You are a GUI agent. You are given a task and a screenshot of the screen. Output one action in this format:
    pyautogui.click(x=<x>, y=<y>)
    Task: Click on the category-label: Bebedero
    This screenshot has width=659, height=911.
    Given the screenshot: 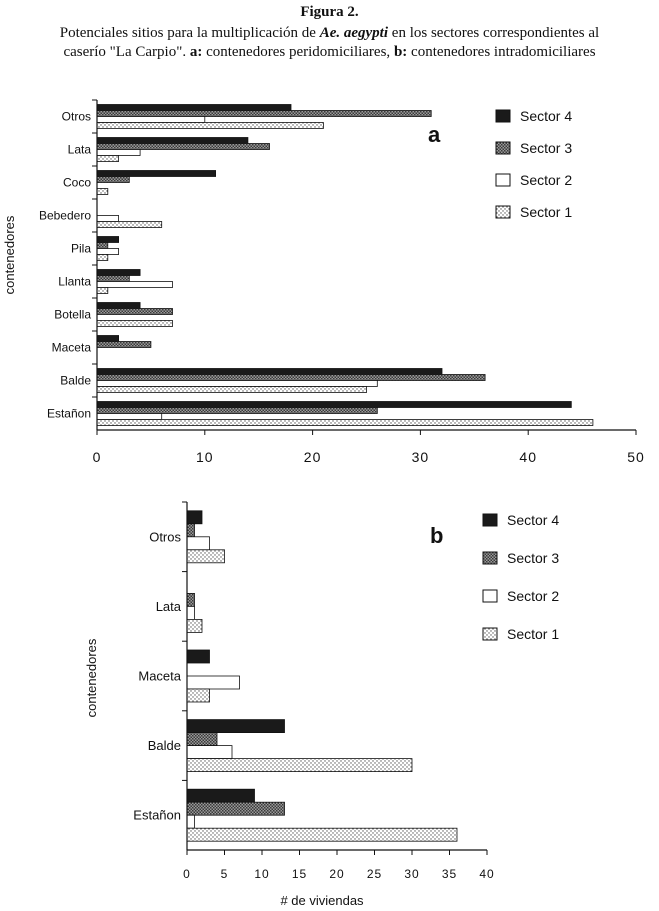 What is the action you would take?
    pyautogui.click(x=65, y=216)
    